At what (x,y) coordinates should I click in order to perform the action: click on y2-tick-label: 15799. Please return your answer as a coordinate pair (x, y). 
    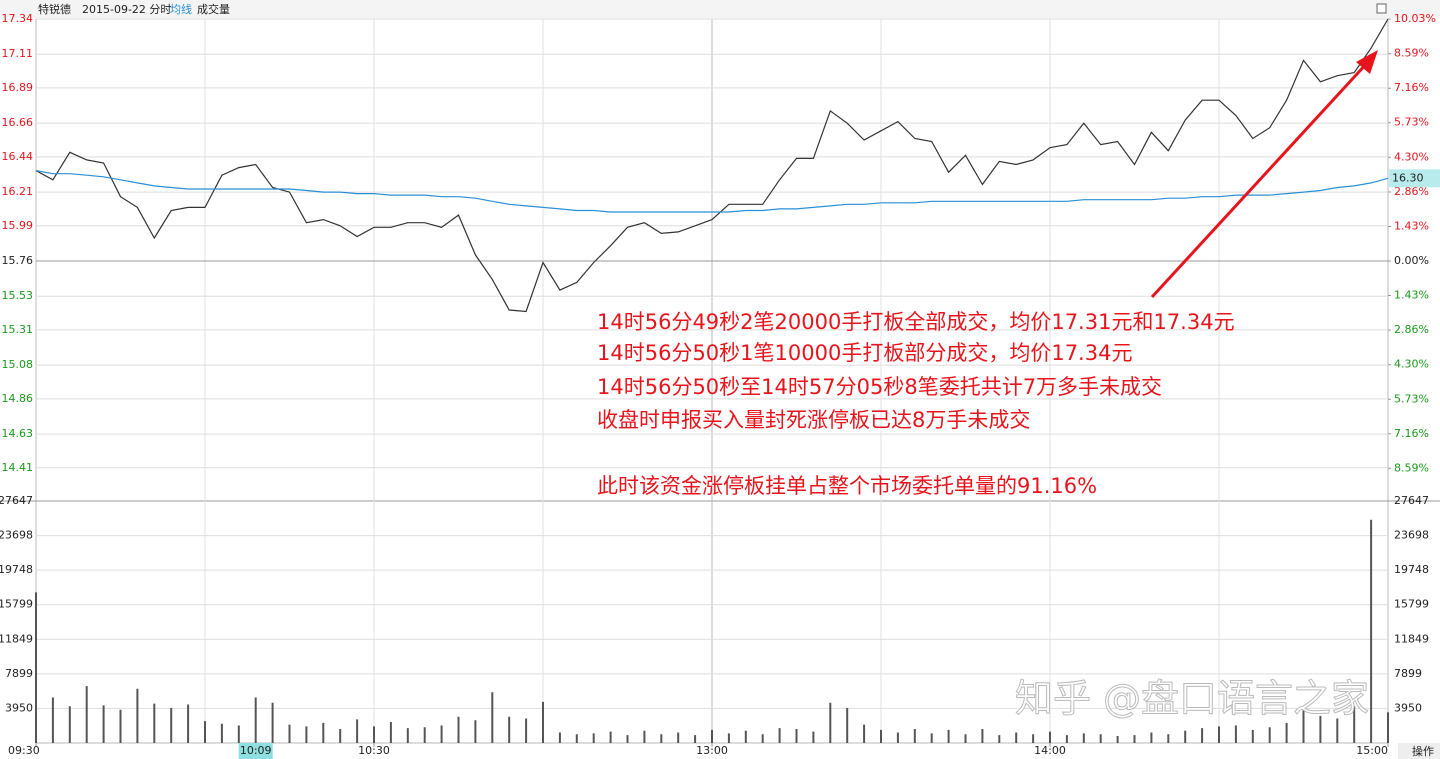
    Looking at the image, I should click on (1411, 604).